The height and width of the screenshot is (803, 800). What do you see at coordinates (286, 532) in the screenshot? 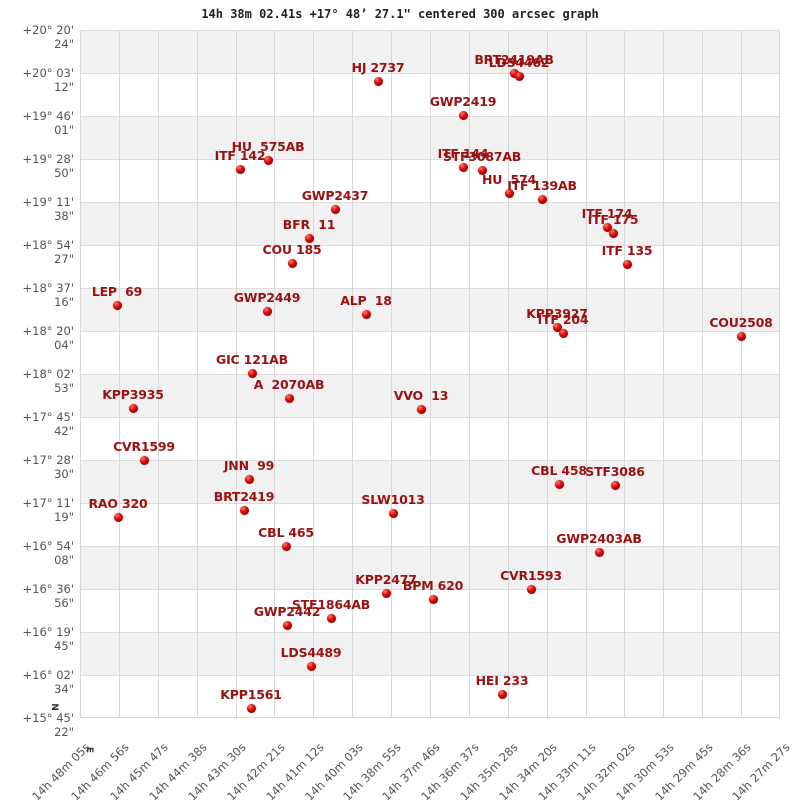
I see `star-label: CBL 465` at bounding box center [286, 532].